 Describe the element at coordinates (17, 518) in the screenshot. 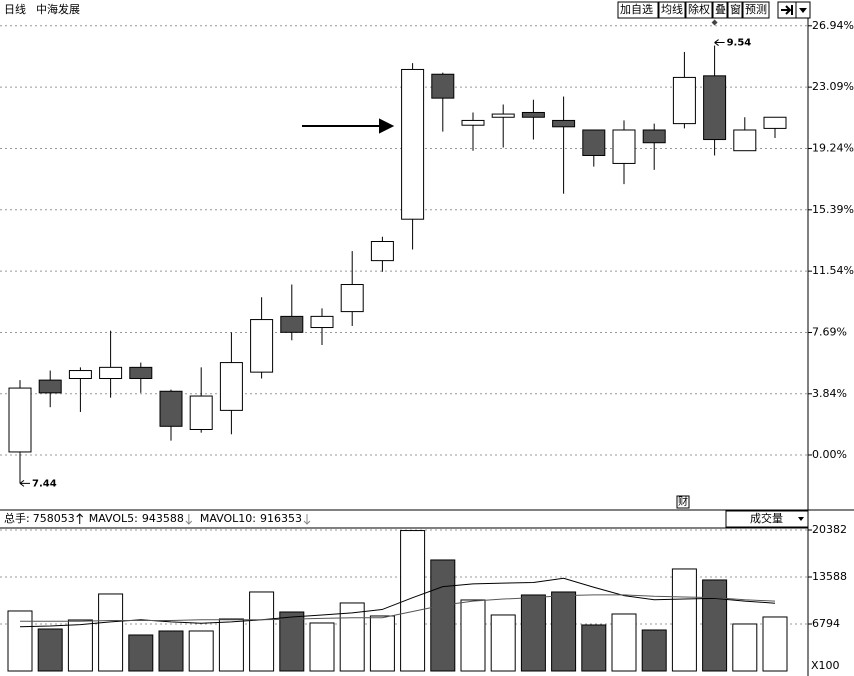

I see `total-label: 总手:` at that location.